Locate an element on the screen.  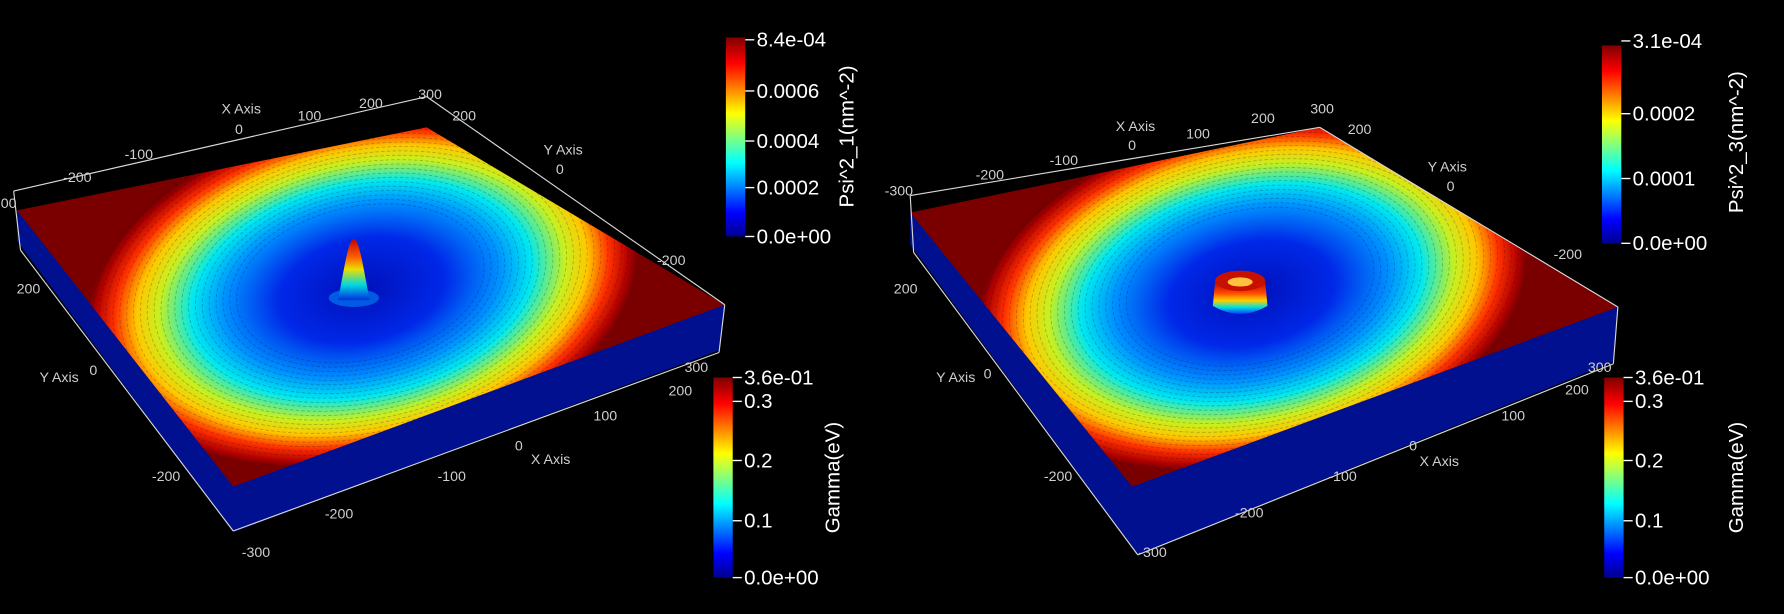
colorbar-title: Psi^2_1(nm^-2) is located at coordinates (846, 136).